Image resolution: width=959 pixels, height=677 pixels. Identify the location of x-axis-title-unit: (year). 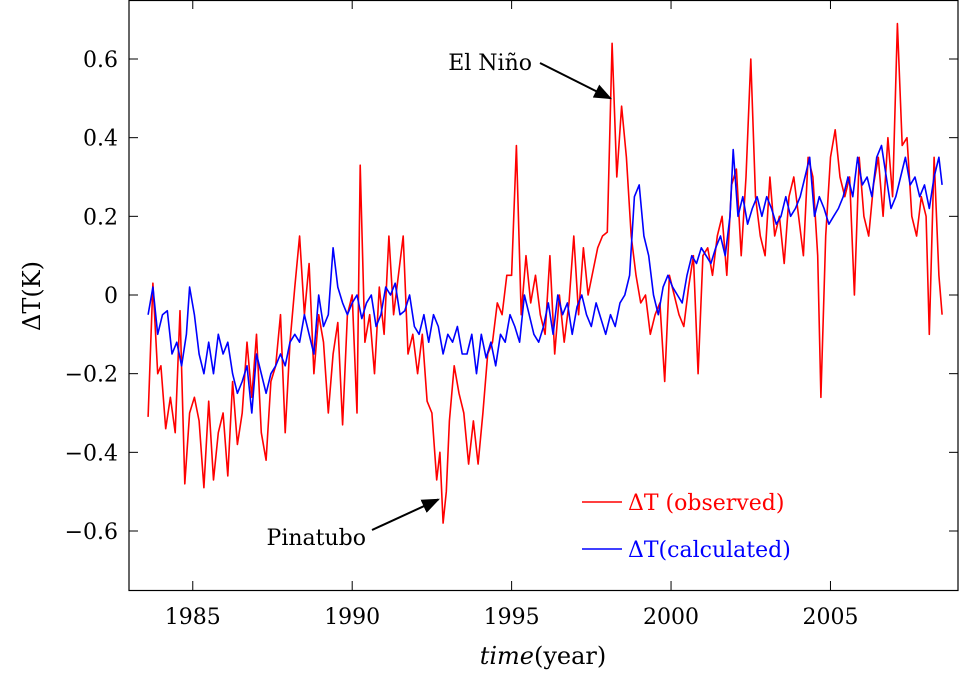
(570, 656).